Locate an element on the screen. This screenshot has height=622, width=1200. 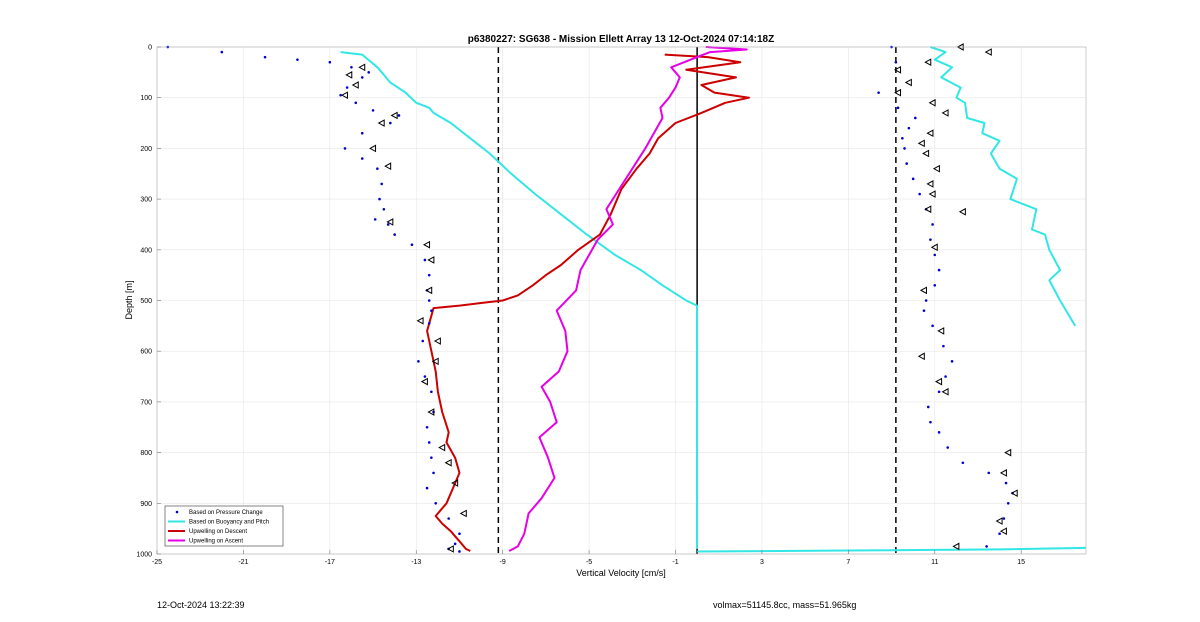
x-tick-label: -21 is located at coordinates (243, 562).